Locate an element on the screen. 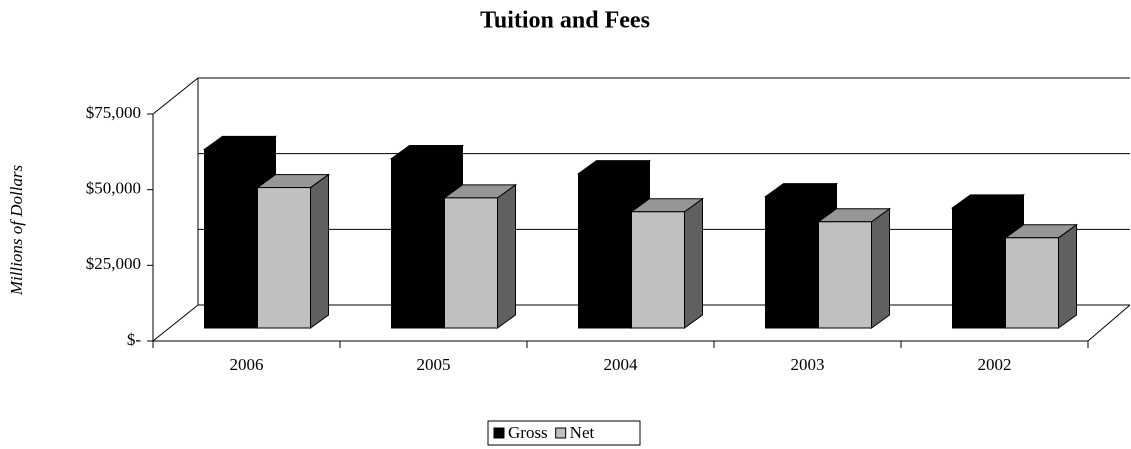 This screenshot has height=449, width=1131. chart-title: Tuition and Fees is located at coordinates (565, 21).